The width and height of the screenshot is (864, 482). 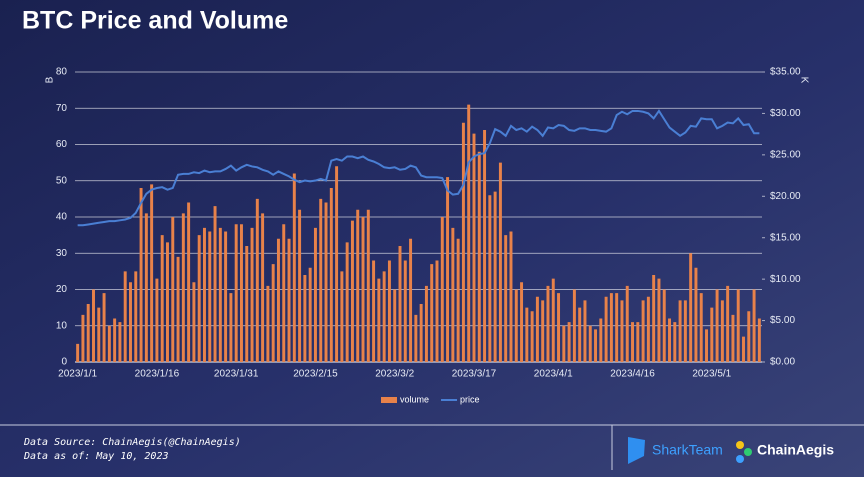 I want to click on y2-tick-label: $15.00, so click(x=785, y=237).